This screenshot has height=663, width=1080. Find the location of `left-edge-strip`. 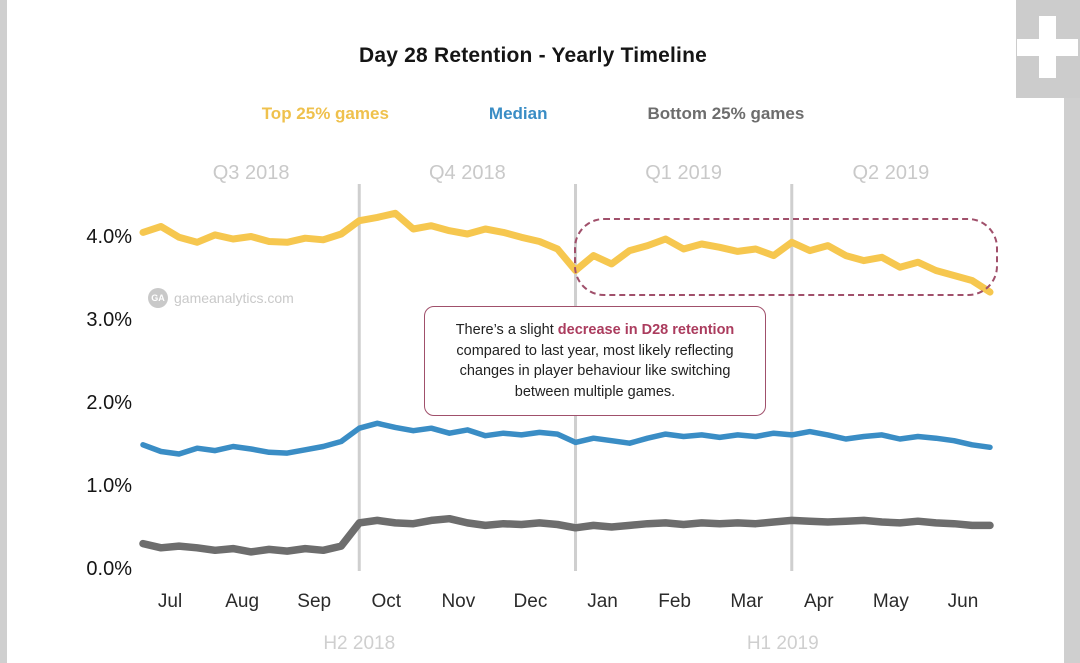

left-edge-strip is located at coordinates (3, 331).